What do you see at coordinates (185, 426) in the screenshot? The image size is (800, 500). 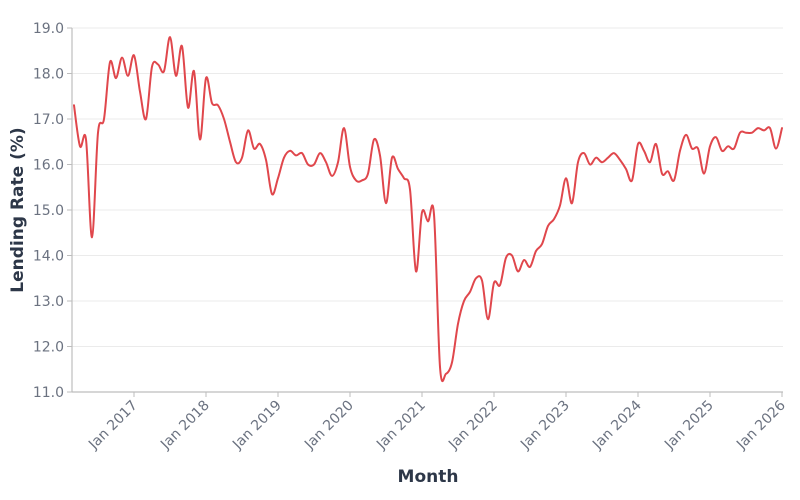 I see `x-tick-label: Jan 2018` at bounding box center [185, 426].